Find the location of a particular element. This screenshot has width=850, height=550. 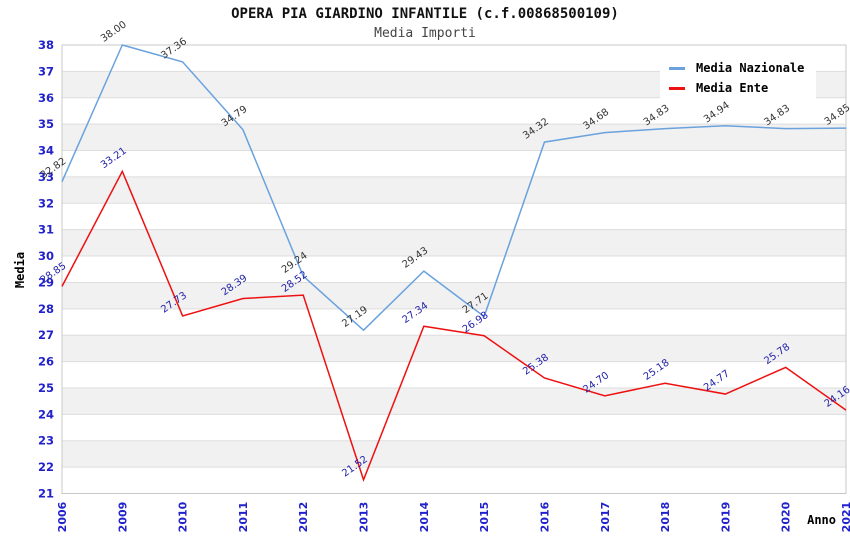

svg-text: 34 is located at coordinates (46, 151).